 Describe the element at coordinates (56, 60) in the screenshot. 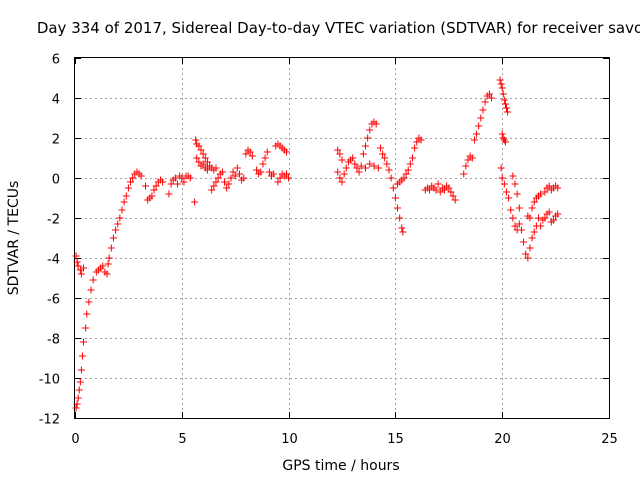

I see `y-tick-label: 6` at that location.